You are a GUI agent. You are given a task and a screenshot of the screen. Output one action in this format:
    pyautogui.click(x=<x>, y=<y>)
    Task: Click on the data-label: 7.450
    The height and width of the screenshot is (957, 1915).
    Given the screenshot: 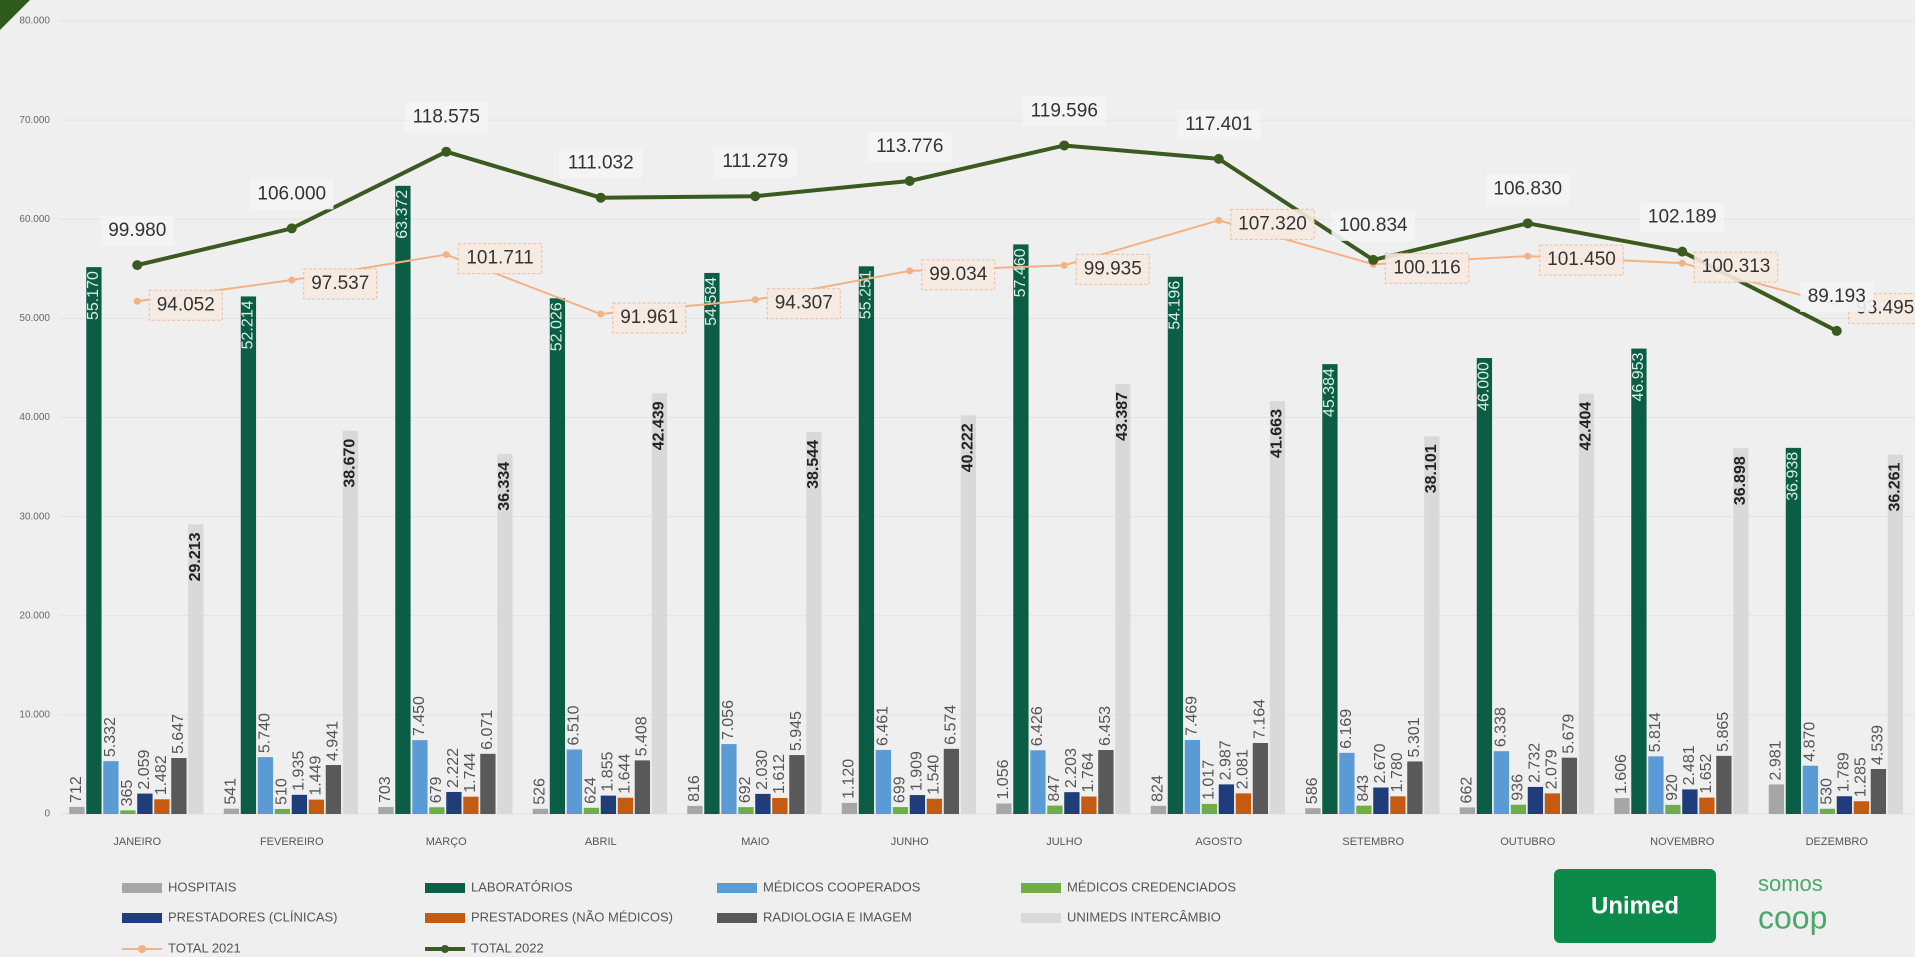 What is the action you would take?
    pyautogui.click(x=419, y=716)
    